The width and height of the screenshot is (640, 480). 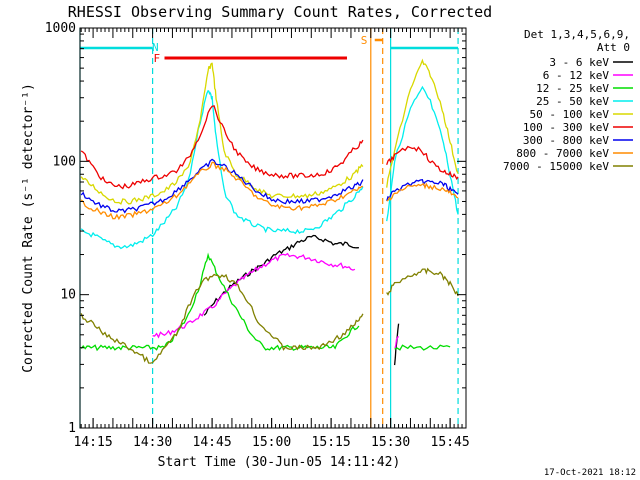 What do you see at coordinates (613, 47) in the screenshot?
I see `legend-header: Att 0` at bounding box center [613, 47].